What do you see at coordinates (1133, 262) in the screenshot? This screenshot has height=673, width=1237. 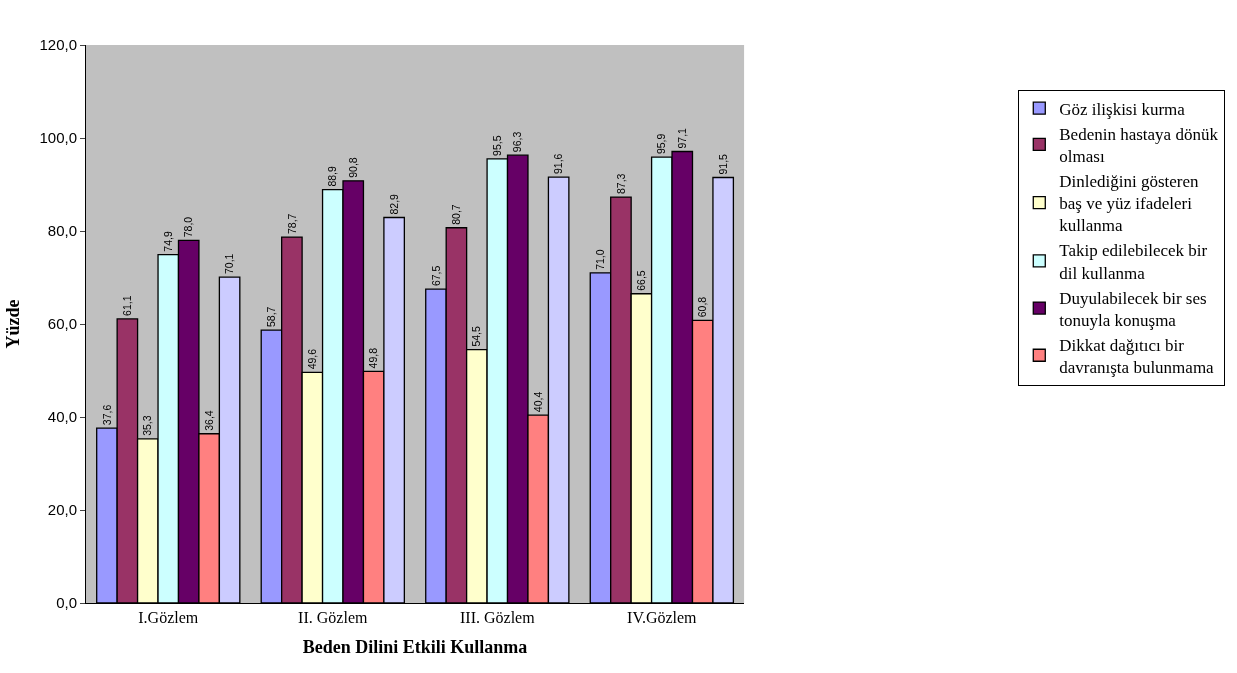 I see `legend-label: Takip edilebilecek bir dil kullanma` at bounding box center [1133, 262].